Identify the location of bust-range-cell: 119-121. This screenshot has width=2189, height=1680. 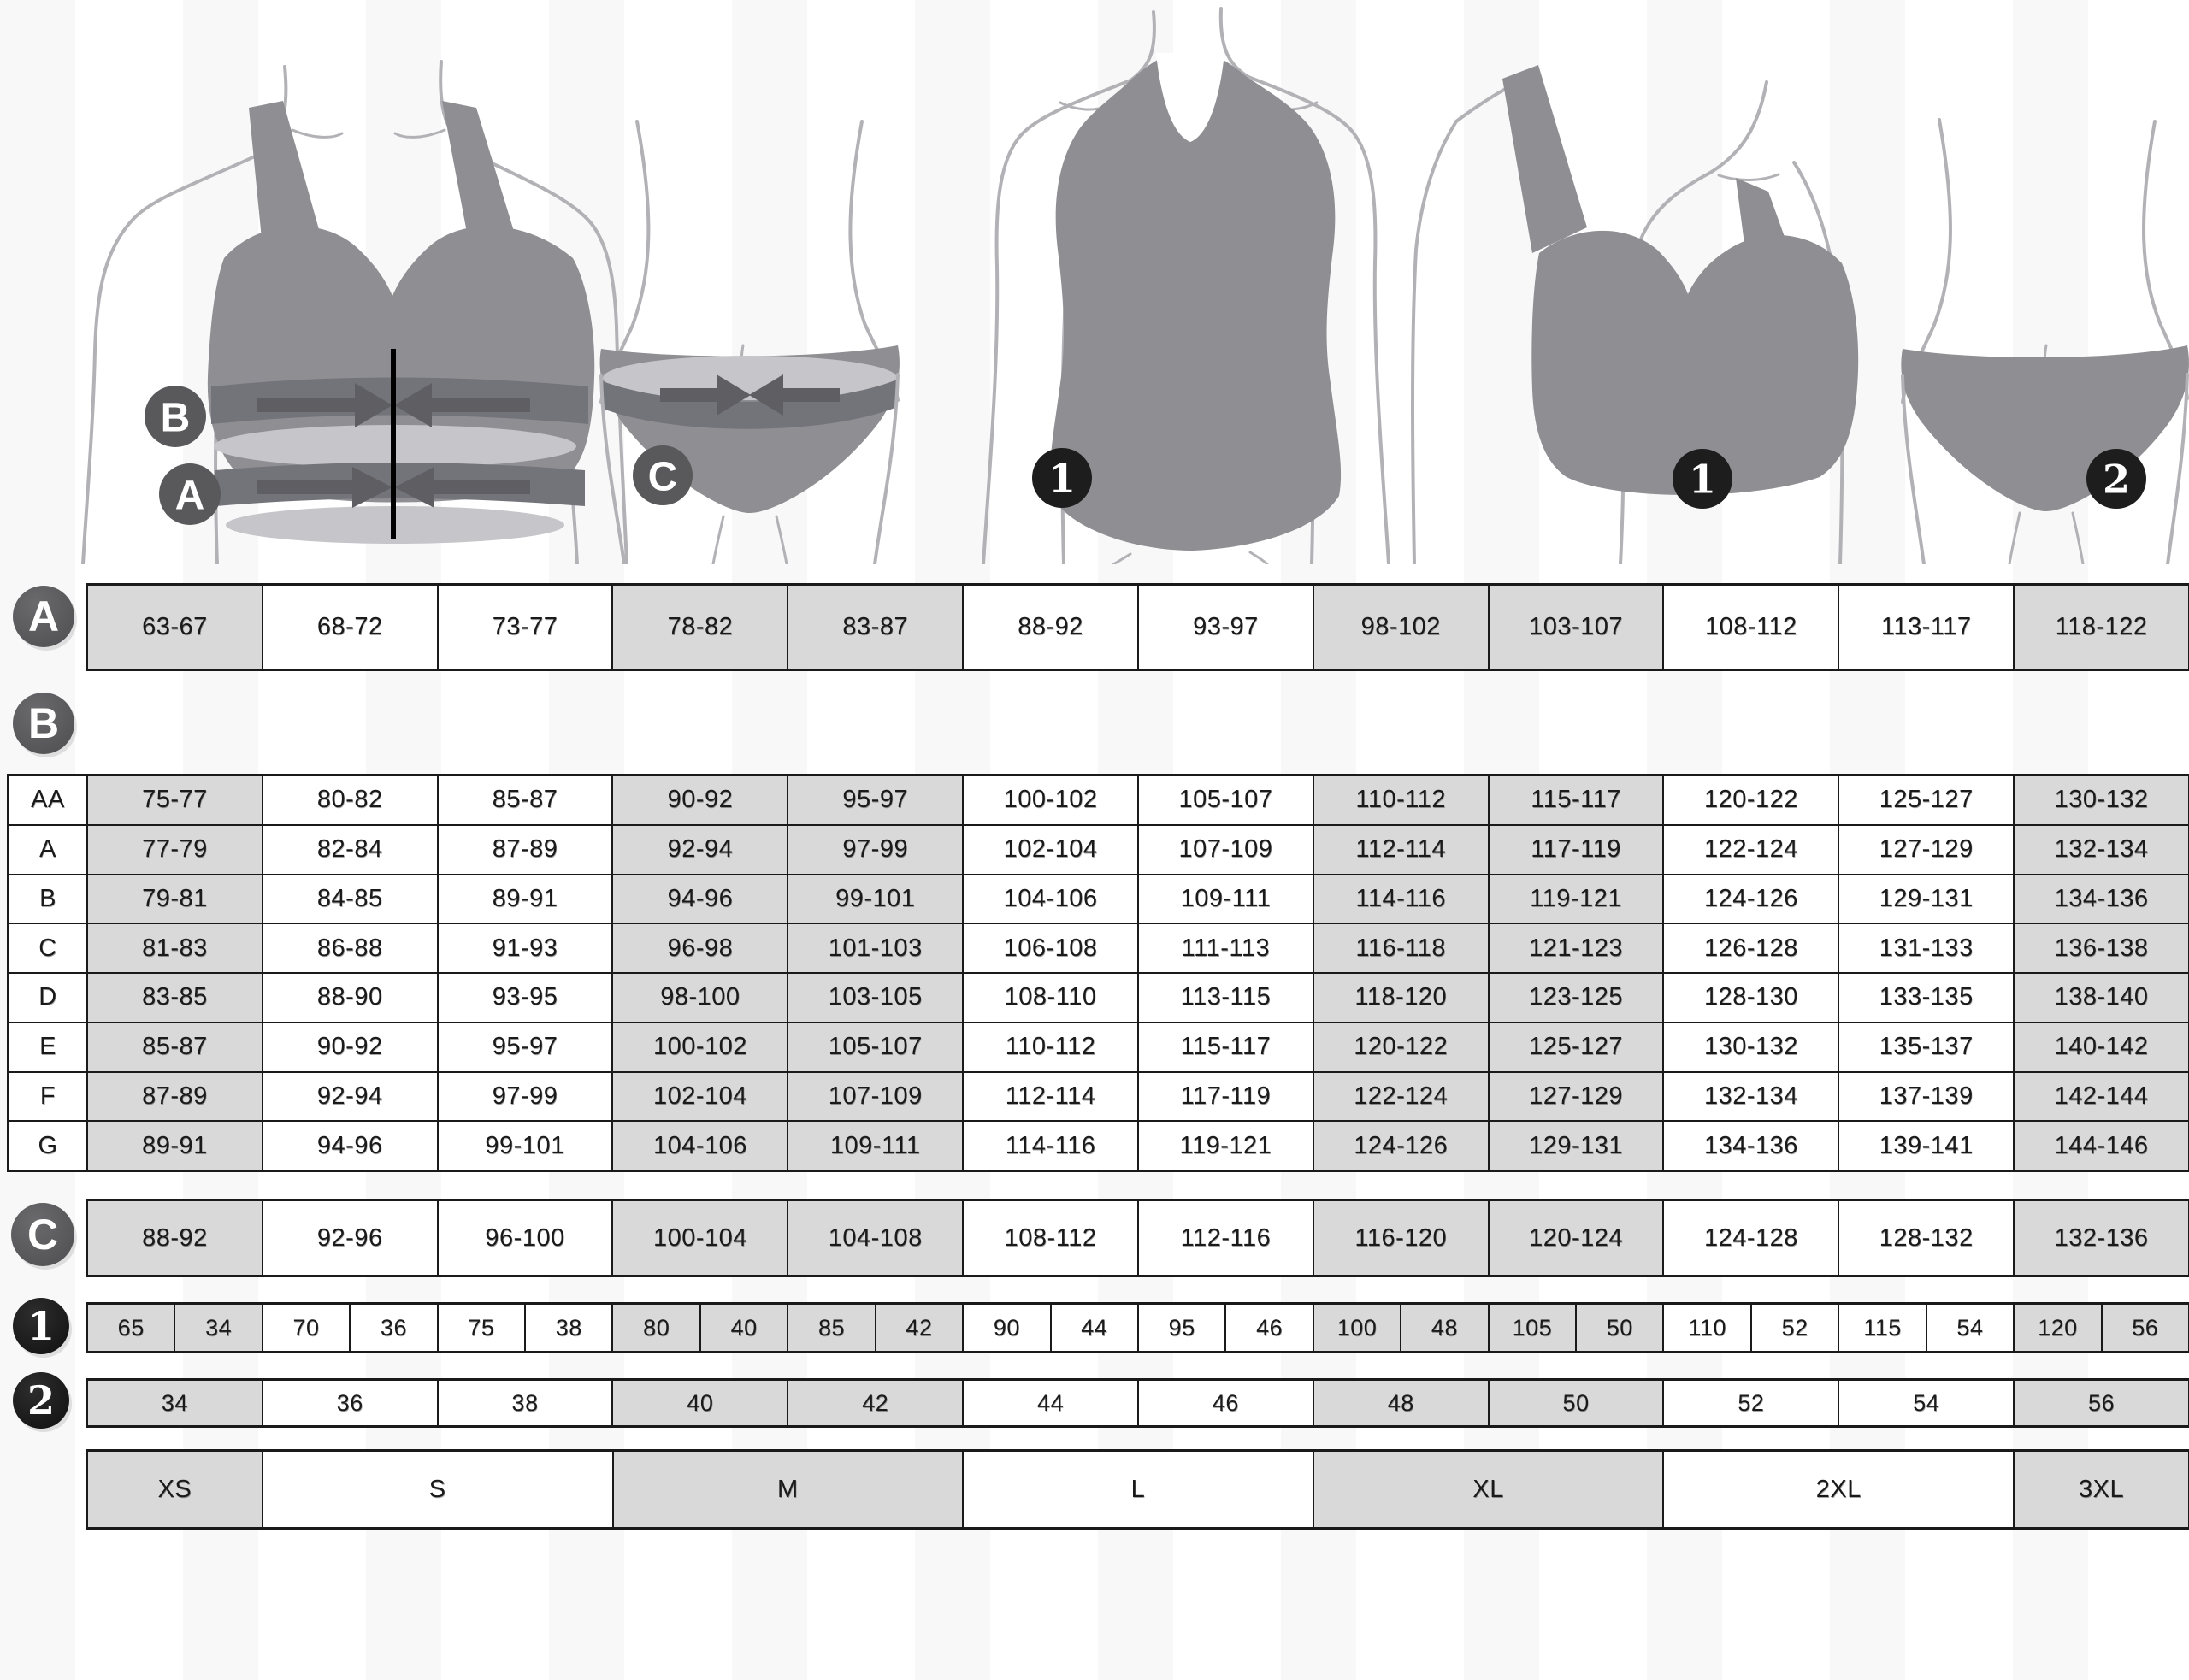
(1576, 899).